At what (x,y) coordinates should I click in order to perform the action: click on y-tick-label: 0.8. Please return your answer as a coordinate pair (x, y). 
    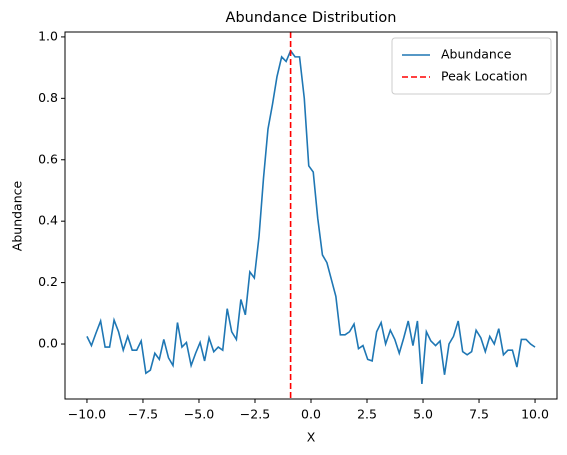
    Looking at the image, I should click on (48, 97).